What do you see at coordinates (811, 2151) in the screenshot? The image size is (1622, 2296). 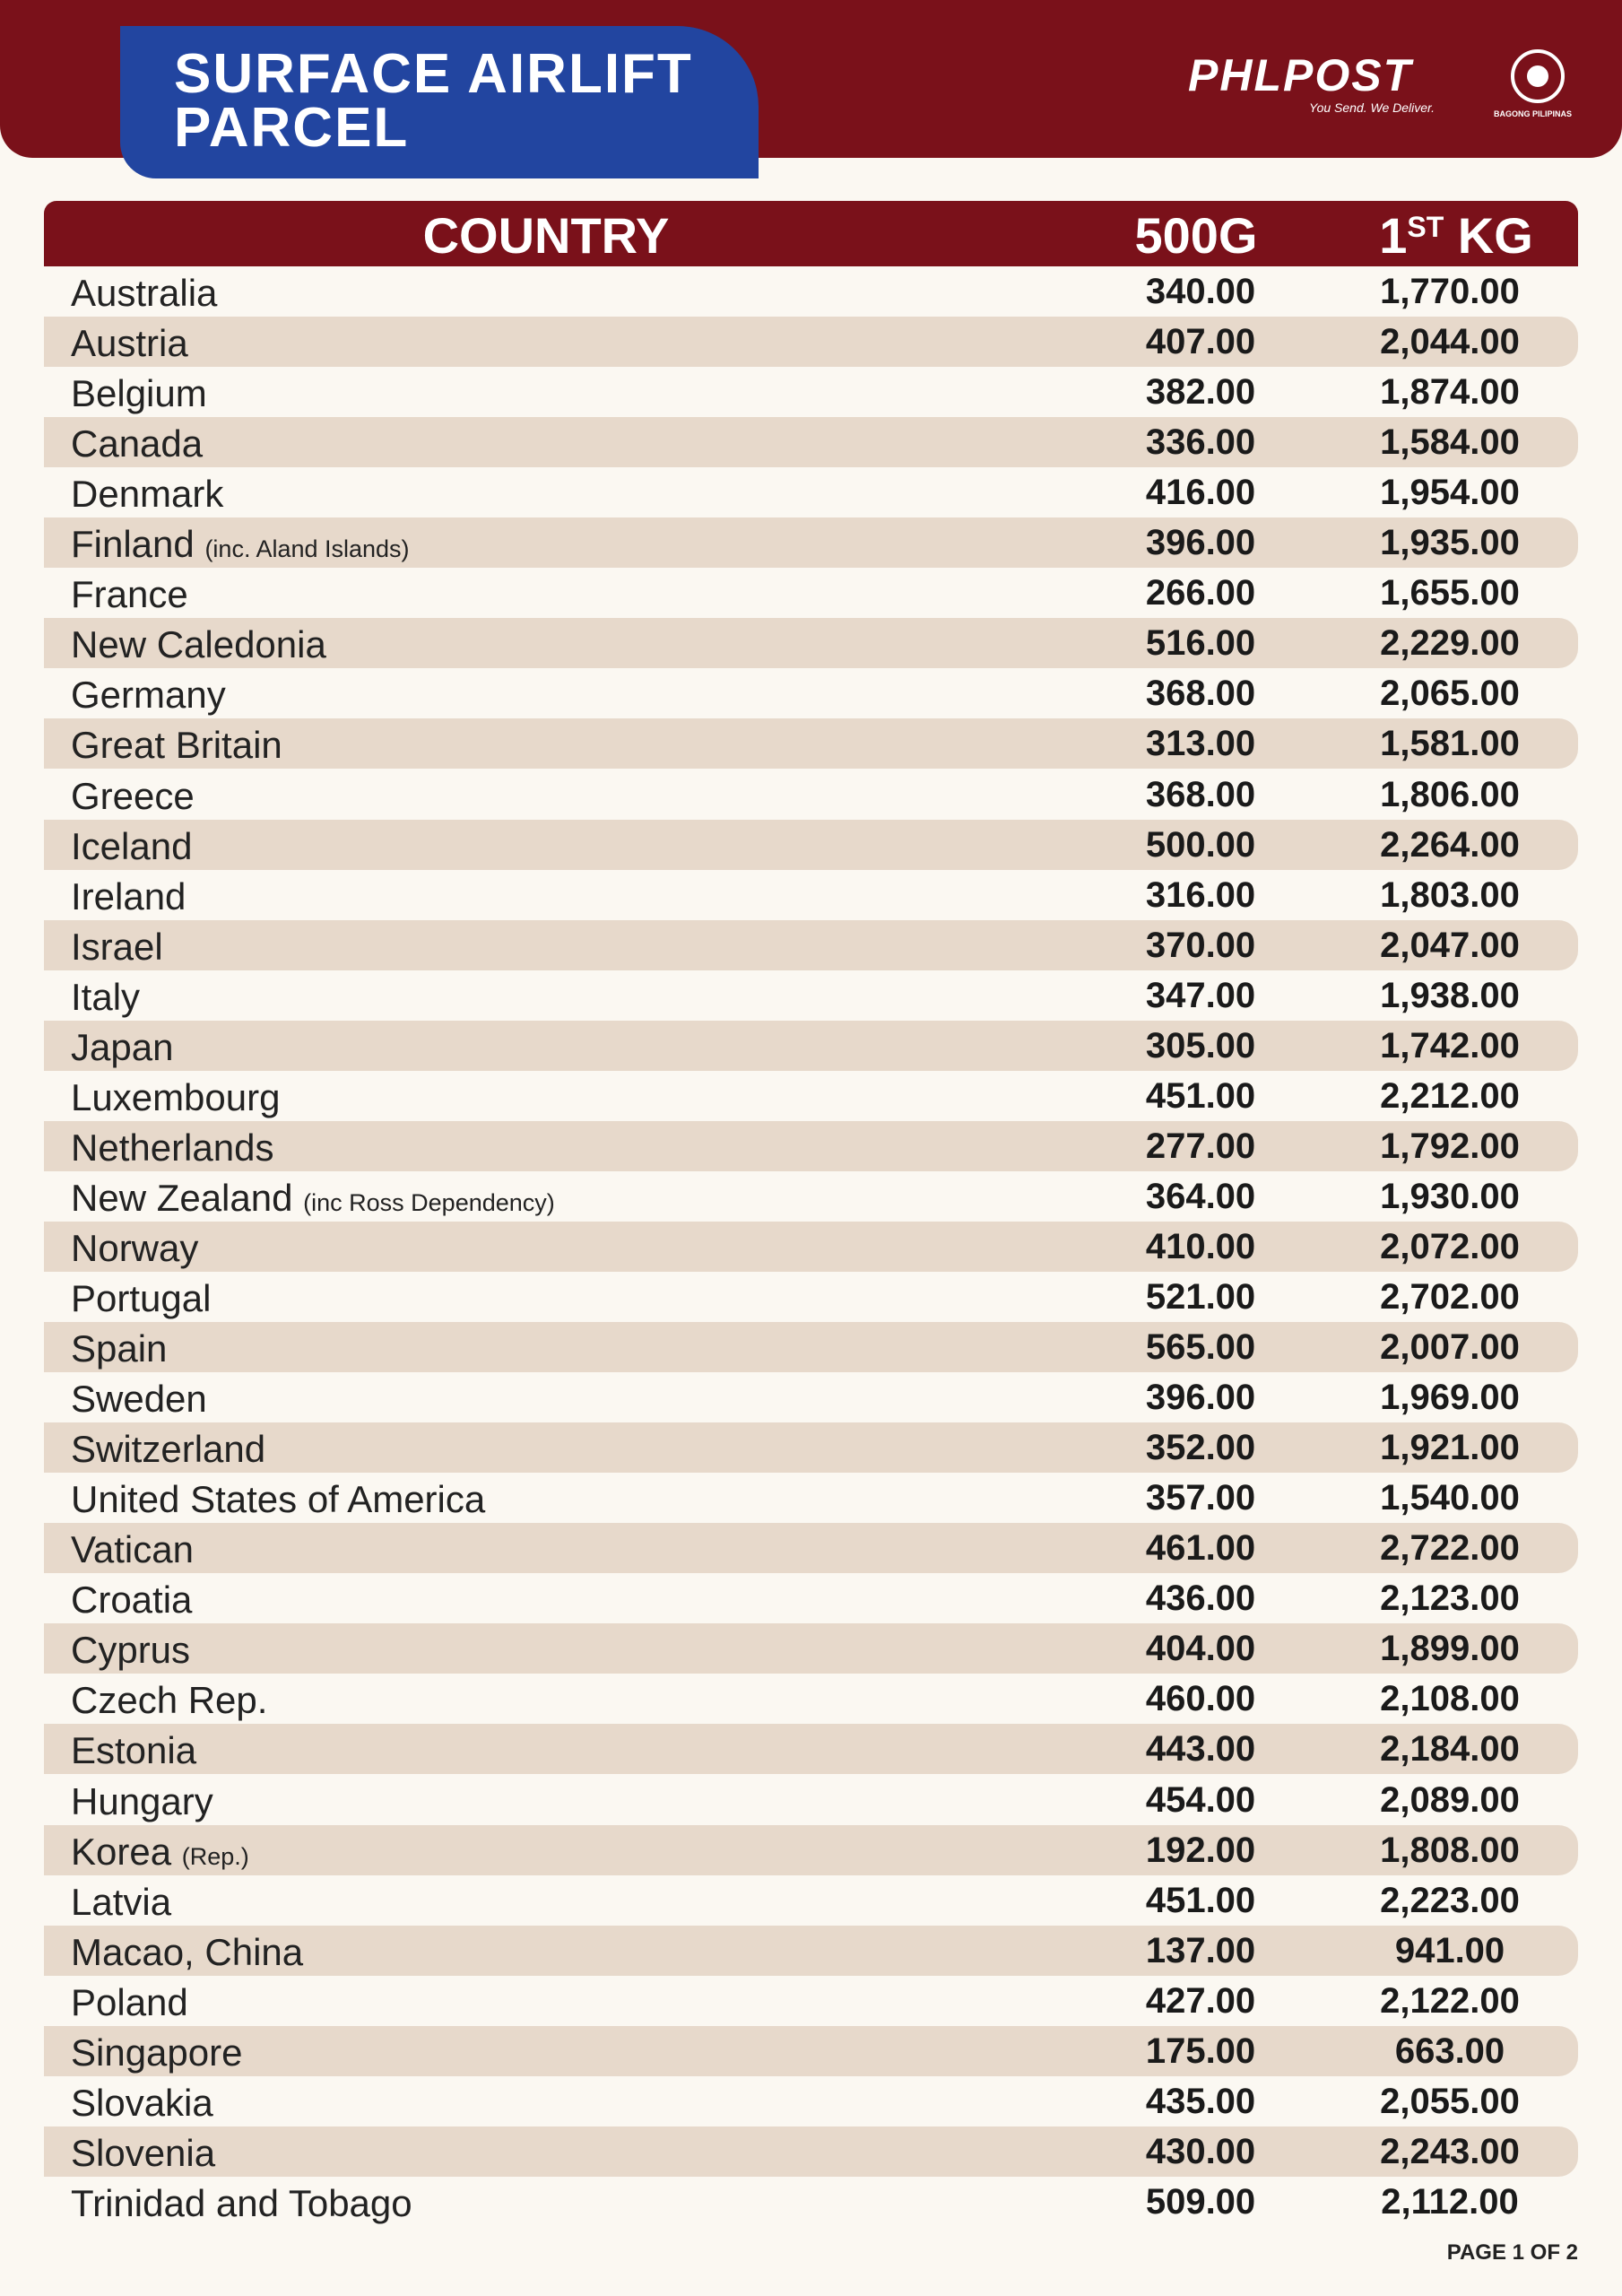 I see `table-row: Slovenia 430.00 2,243.00` at bounding box center [811, 2151].